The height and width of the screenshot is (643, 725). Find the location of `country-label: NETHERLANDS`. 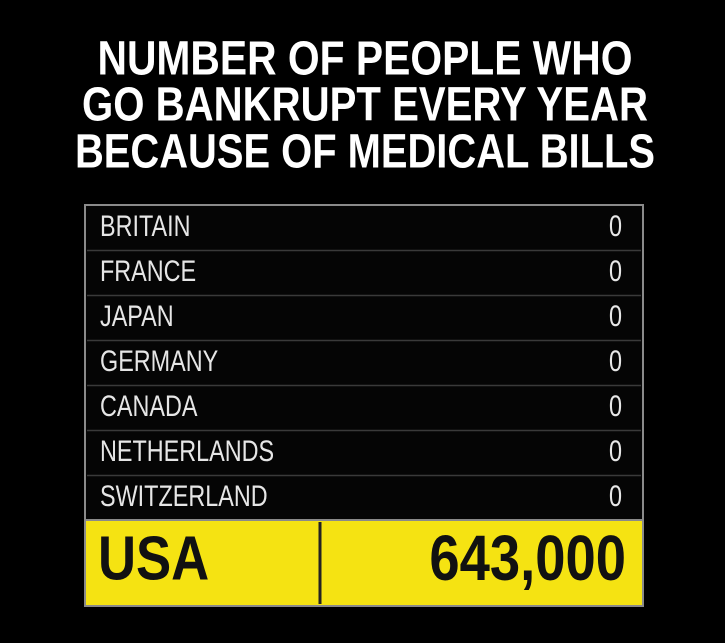

country-label: NETHERLANDS is located at coordinates (187, 450).